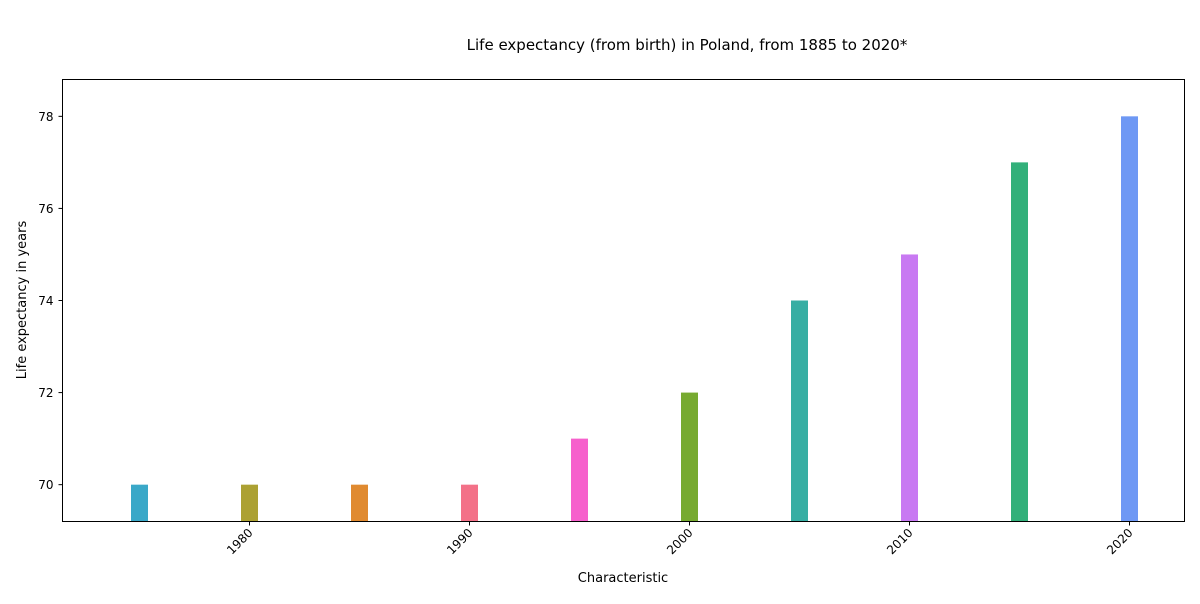 The height and width of the screenshot is (604, 1200). What do you see at coordinates (469, 503) in the screenshot?
I see `bar-1990` at bounding box center [469, 503].